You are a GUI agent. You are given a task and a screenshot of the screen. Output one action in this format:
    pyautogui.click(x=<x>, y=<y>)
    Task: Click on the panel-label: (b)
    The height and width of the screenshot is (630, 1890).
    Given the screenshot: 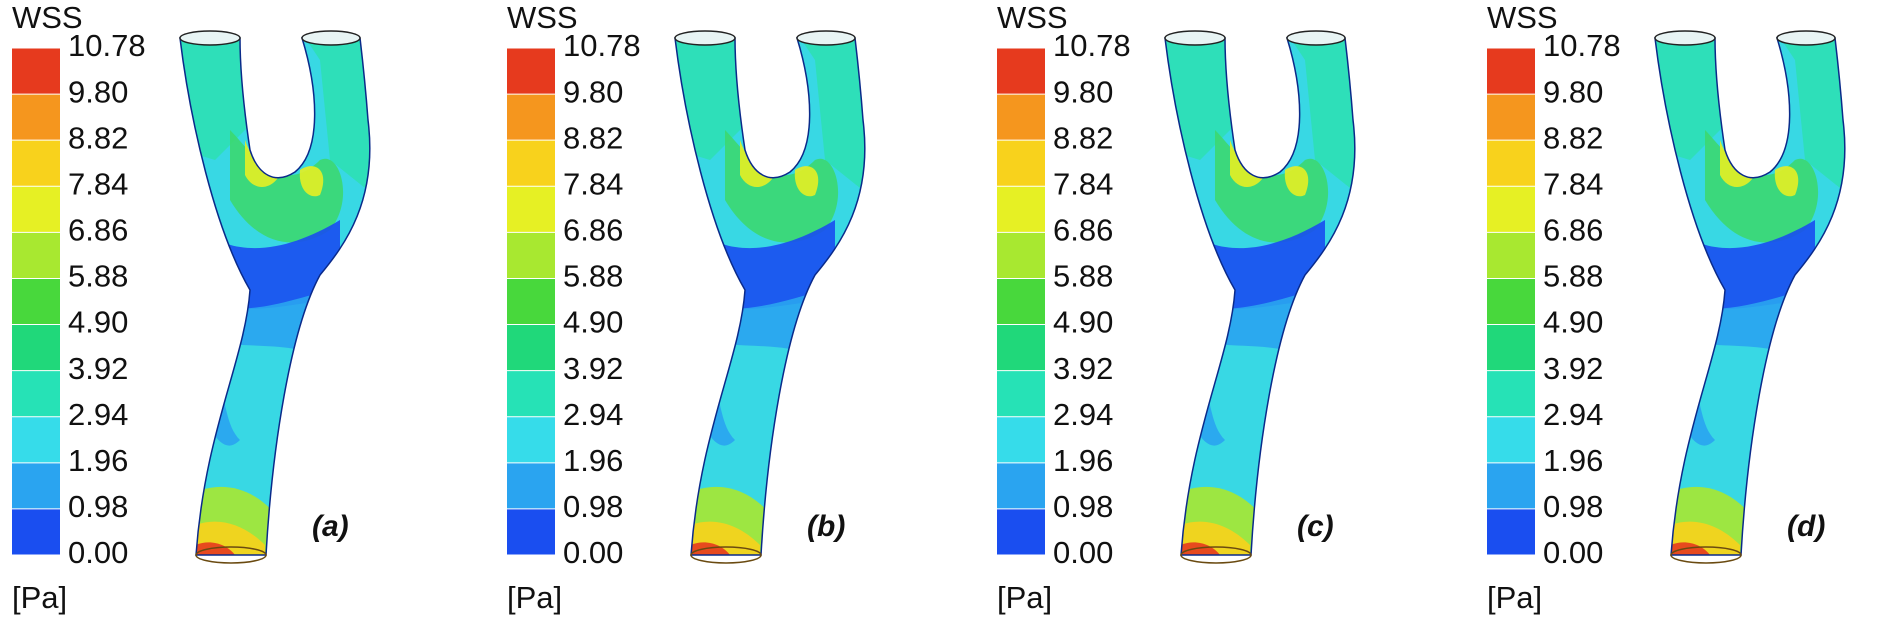 What is the action you would take?
    pyautogui.click(x=826, y=526)
    